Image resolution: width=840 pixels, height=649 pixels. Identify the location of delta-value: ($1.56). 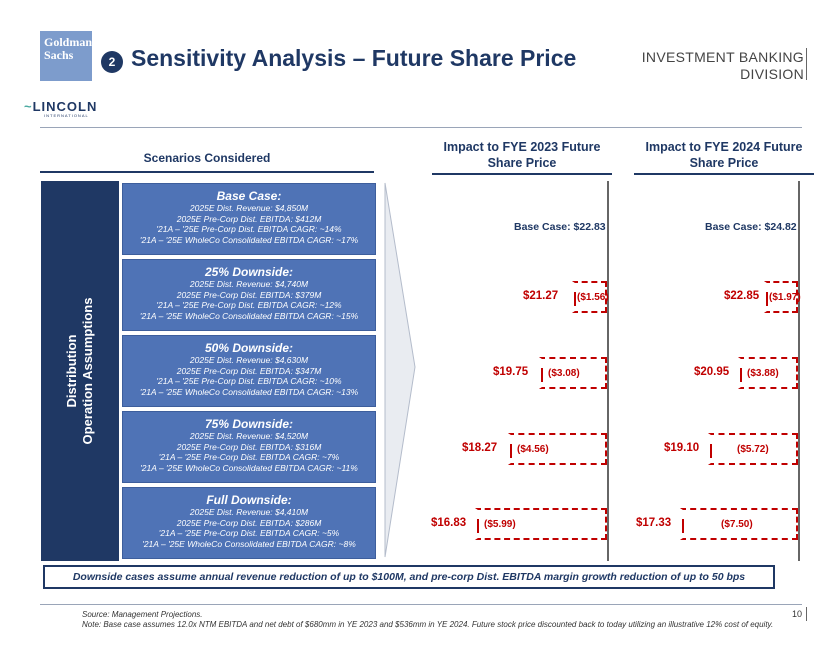
(593, 297).